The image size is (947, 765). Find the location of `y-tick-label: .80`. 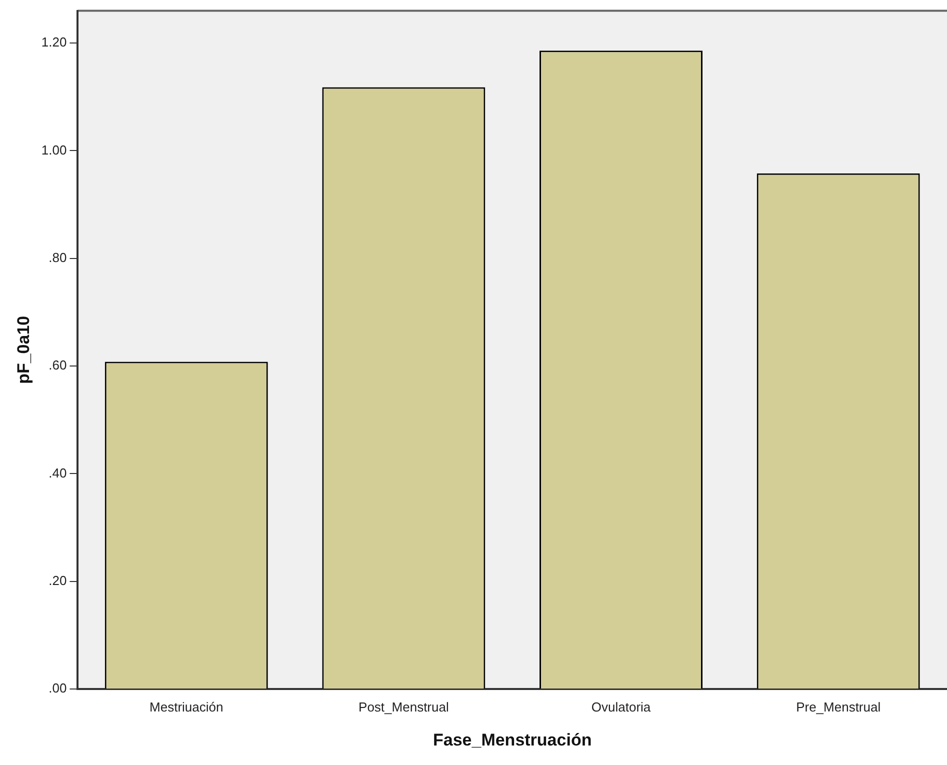

y-tick-label: .80 is located at coordinates (57, 257).